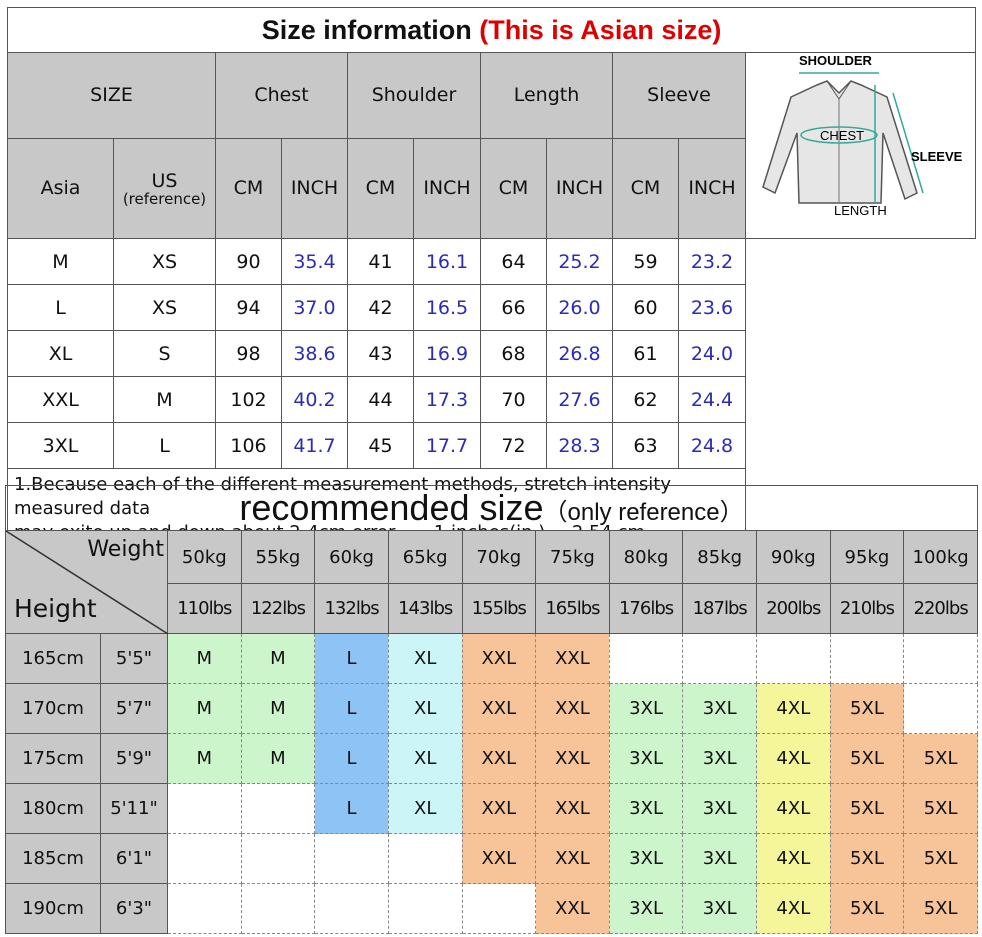 The image size is (982, 937). Describe the element at coordinates (380, 445) in the screenshot. I see `size-cell: 45` at that location.